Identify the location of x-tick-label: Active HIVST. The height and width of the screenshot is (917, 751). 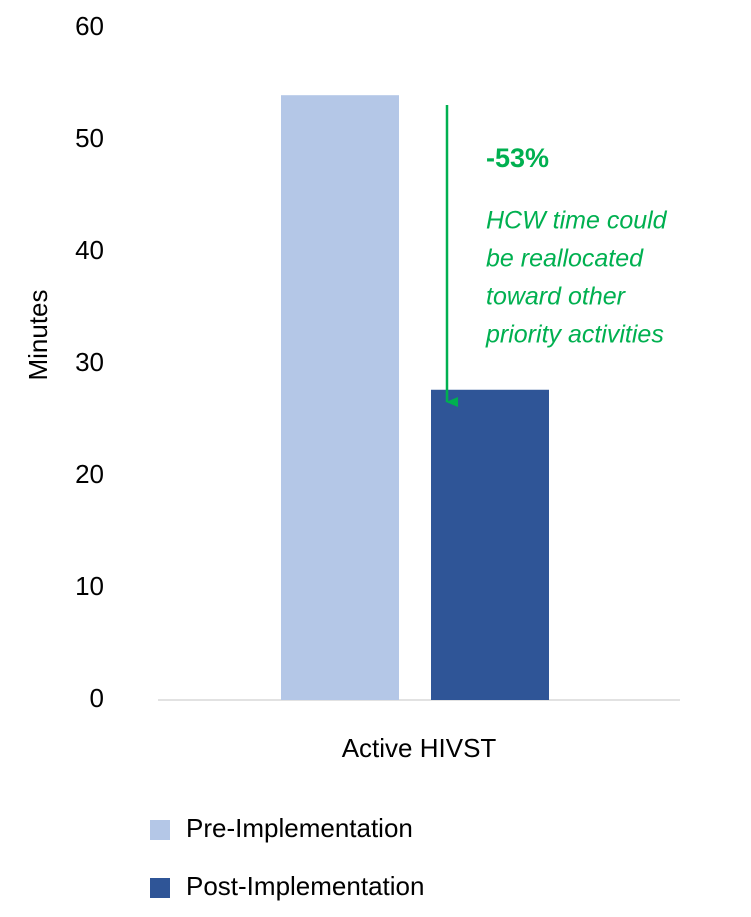
(419, 748).